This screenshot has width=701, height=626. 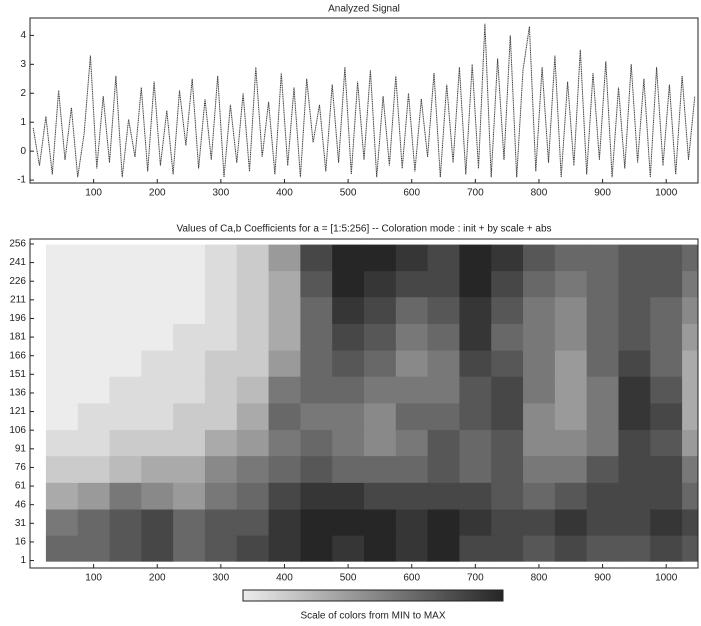 I want to click on y-tick-label: 4, so click(x=23, y=35).